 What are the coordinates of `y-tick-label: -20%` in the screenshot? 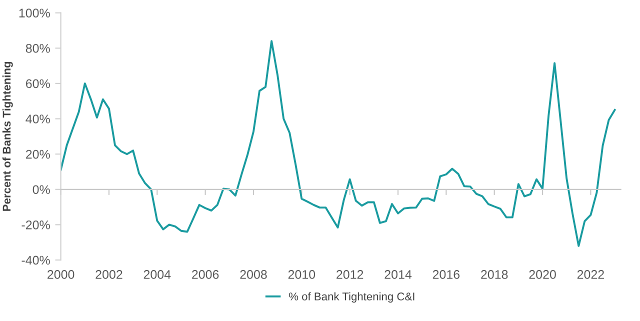 It's located at (36, 225).